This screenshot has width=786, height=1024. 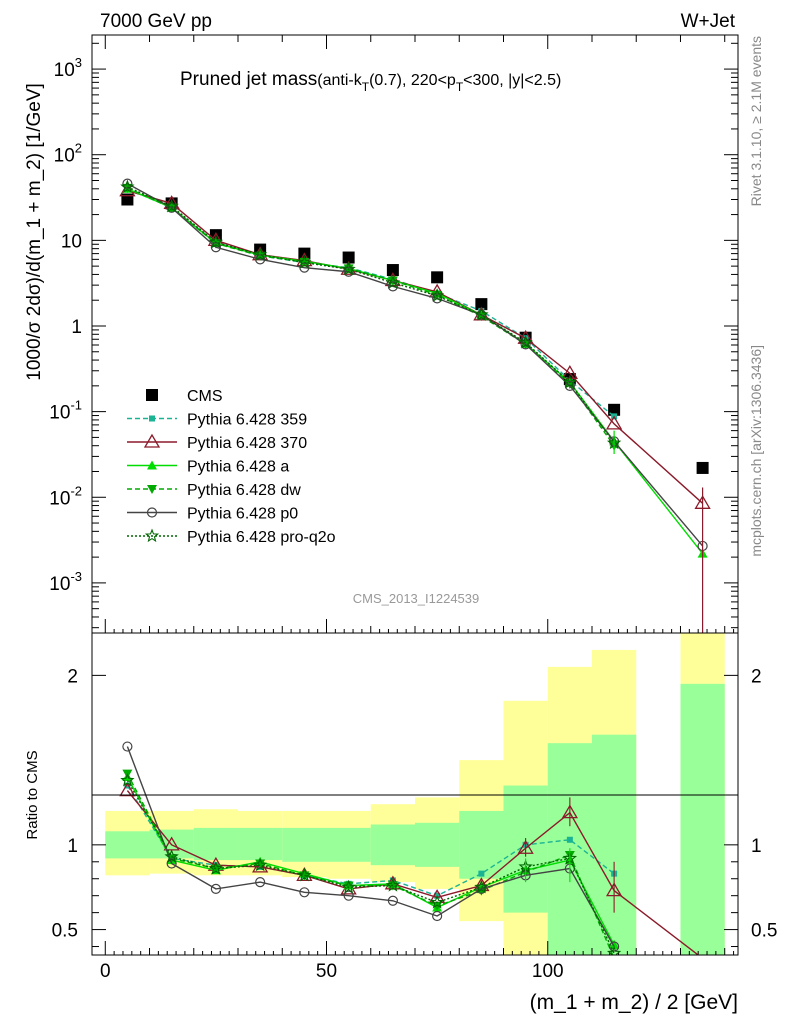 What do you see at coordinates (416, 598) in the screenshot?
I see `watermark: CMS_2013_I1224539` at bounding box center [416, 598].